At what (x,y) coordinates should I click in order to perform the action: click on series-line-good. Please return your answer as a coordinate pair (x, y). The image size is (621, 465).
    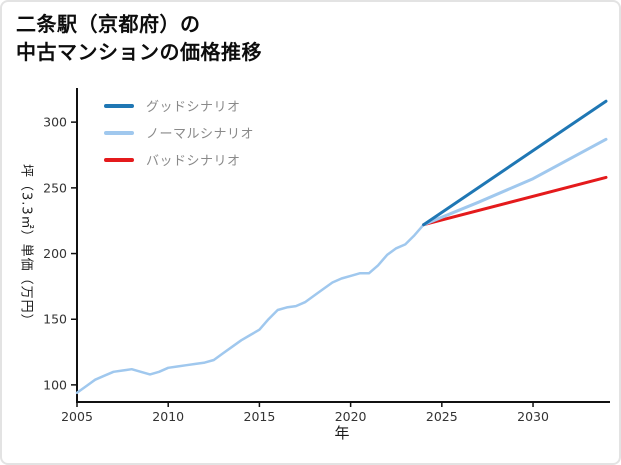
    Looking at the image, I should click on (515, 163).